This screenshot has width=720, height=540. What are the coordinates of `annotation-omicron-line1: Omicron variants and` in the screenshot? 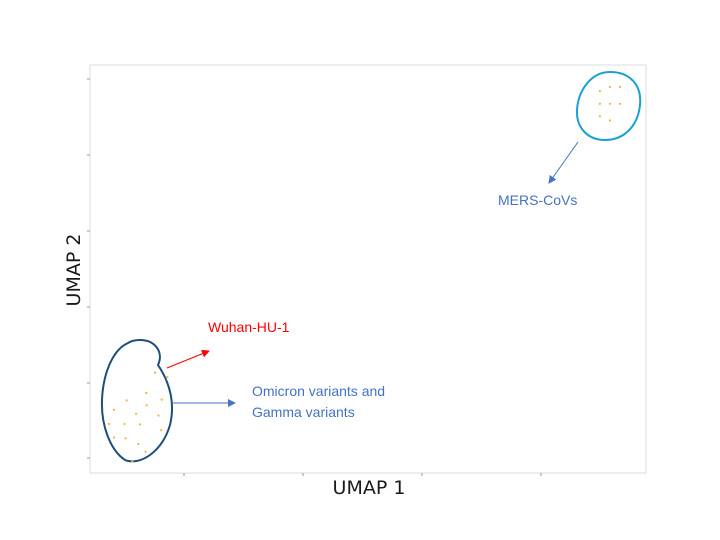 It's located at (318, 391).